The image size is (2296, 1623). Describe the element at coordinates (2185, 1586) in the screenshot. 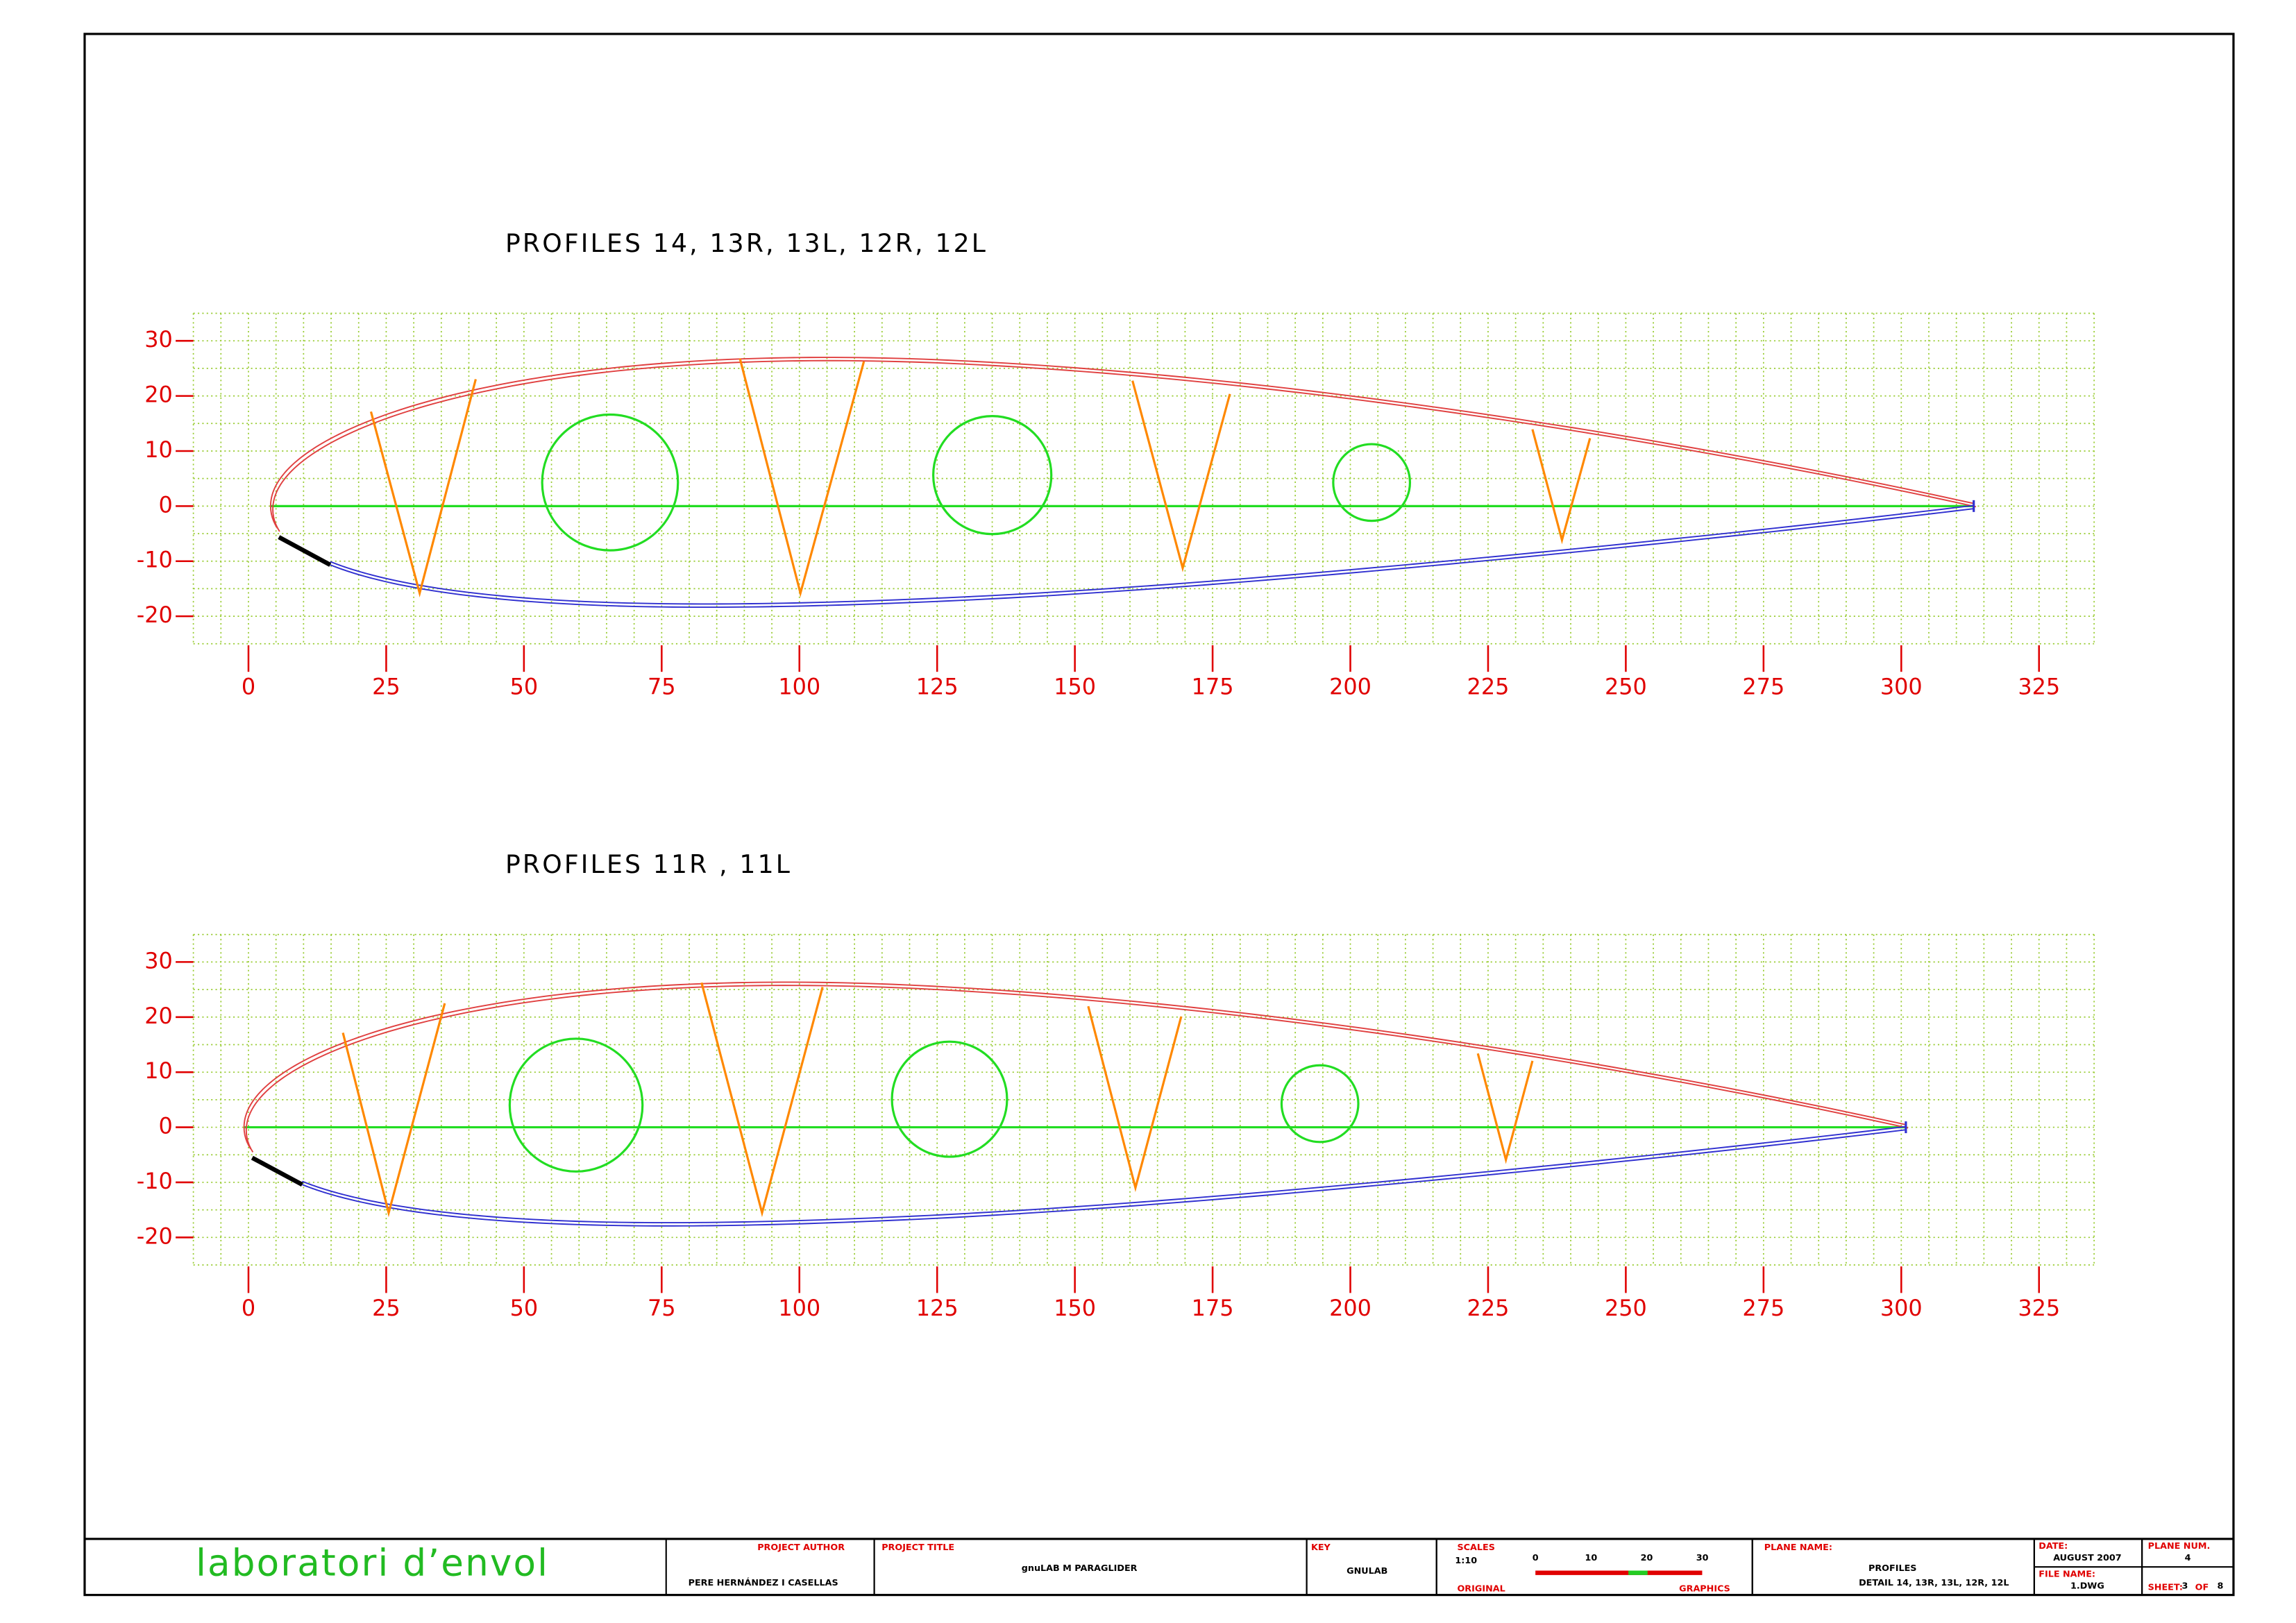

I see `value: 3` at that location.